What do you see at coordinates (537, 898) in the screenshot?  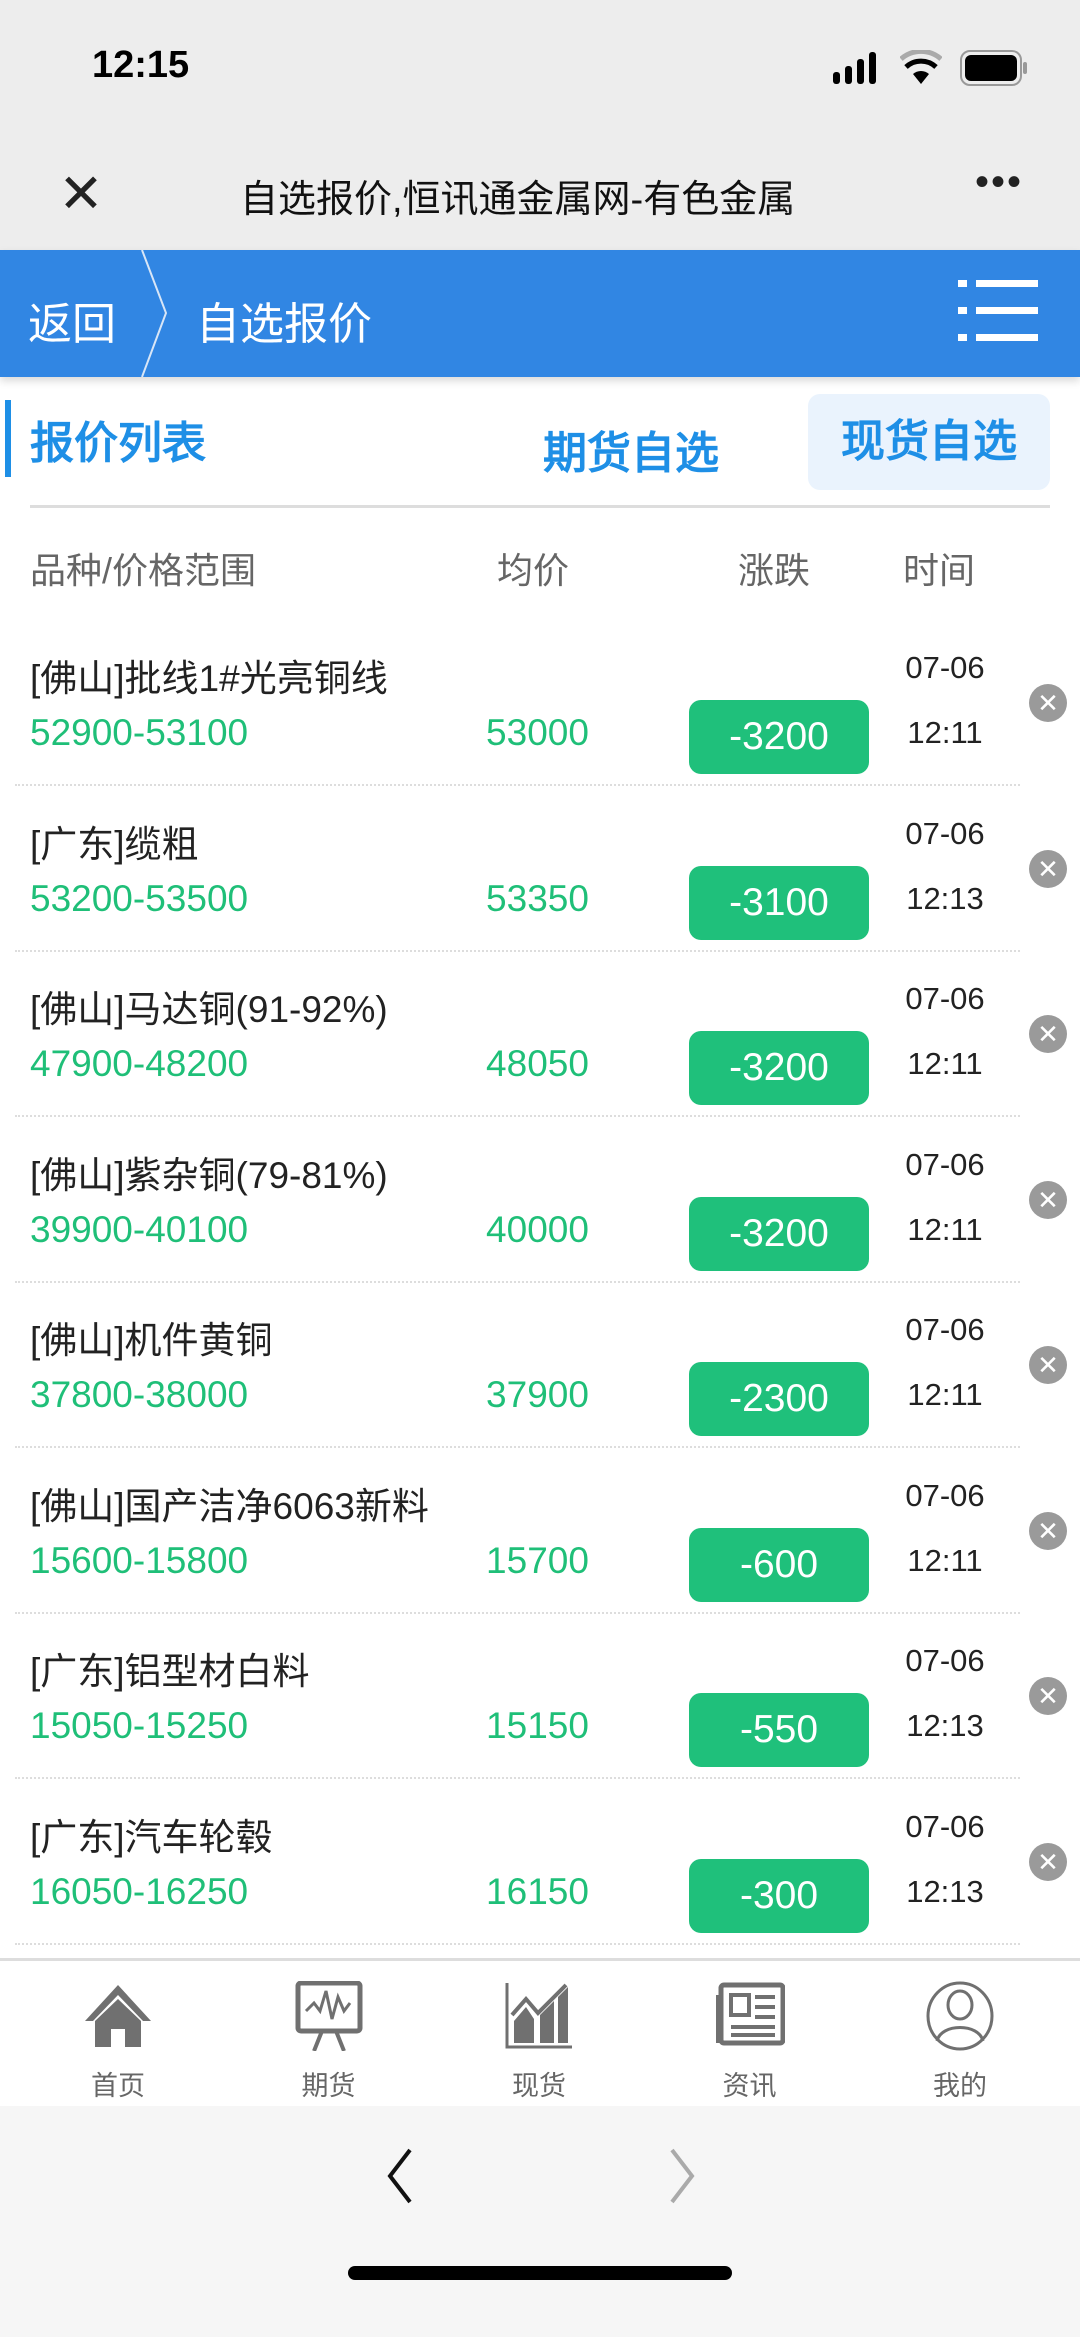 I see `average-price: 53350` at bounding box center [537, 898].